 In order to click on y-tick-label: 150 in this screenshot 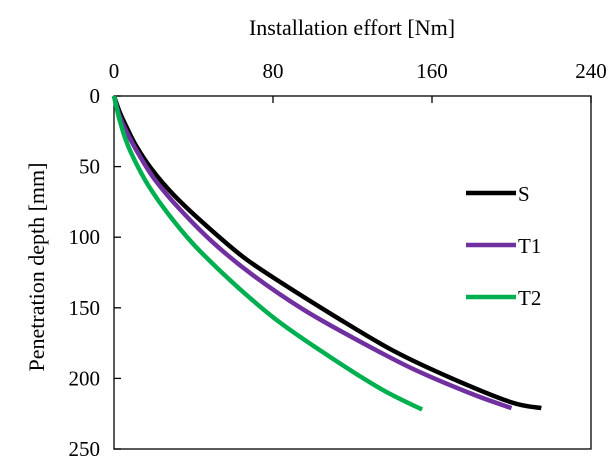, I will do `click(85, 308)`.